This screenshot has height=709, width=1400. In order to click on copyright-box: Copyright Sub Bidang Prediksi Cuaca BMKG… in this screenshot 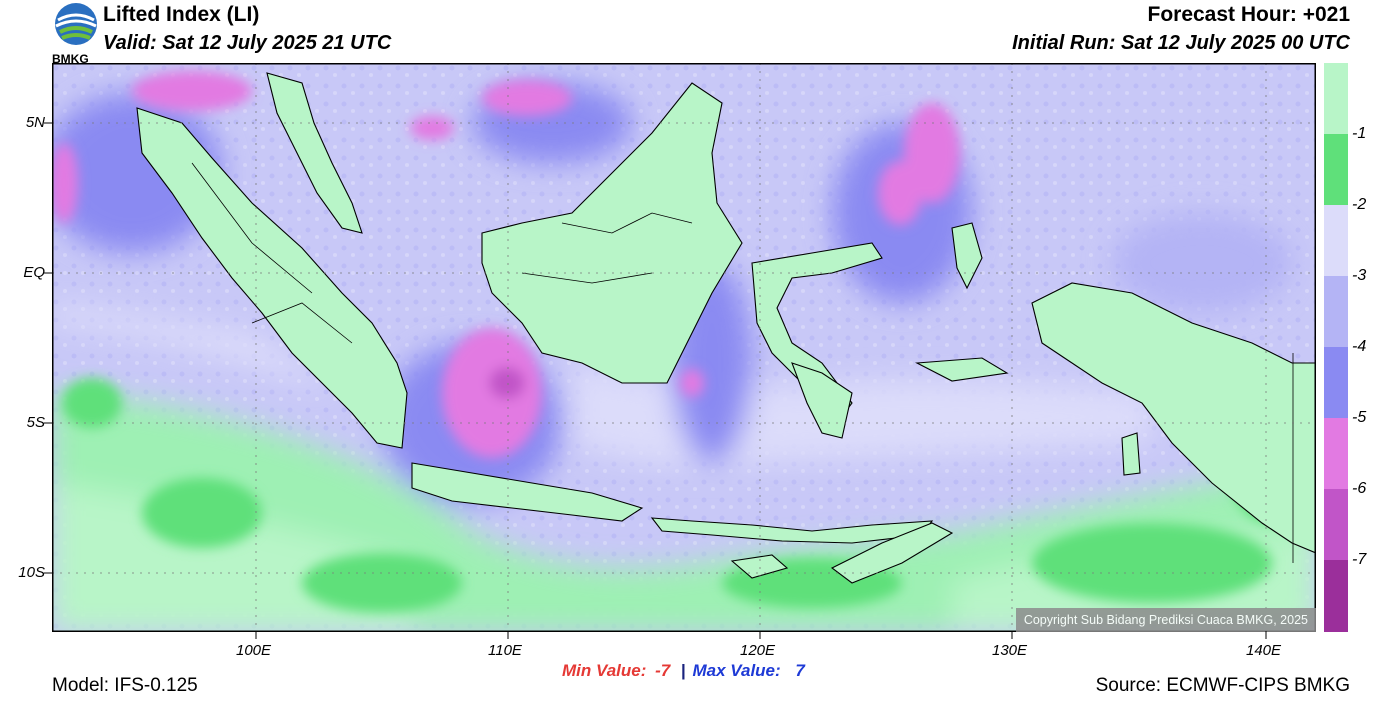, I will do `click(1165, 620)`.